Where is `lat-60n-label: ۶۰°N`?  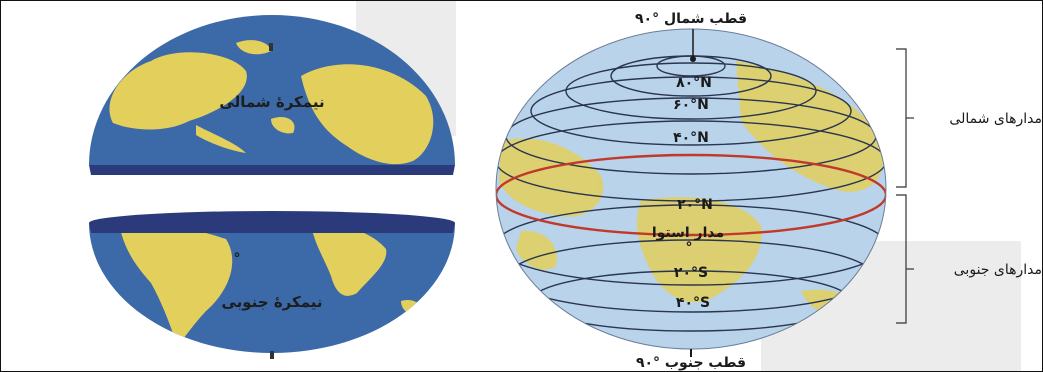
lat-60n-label: ۶۰°N is located at coordinates (691, 105).